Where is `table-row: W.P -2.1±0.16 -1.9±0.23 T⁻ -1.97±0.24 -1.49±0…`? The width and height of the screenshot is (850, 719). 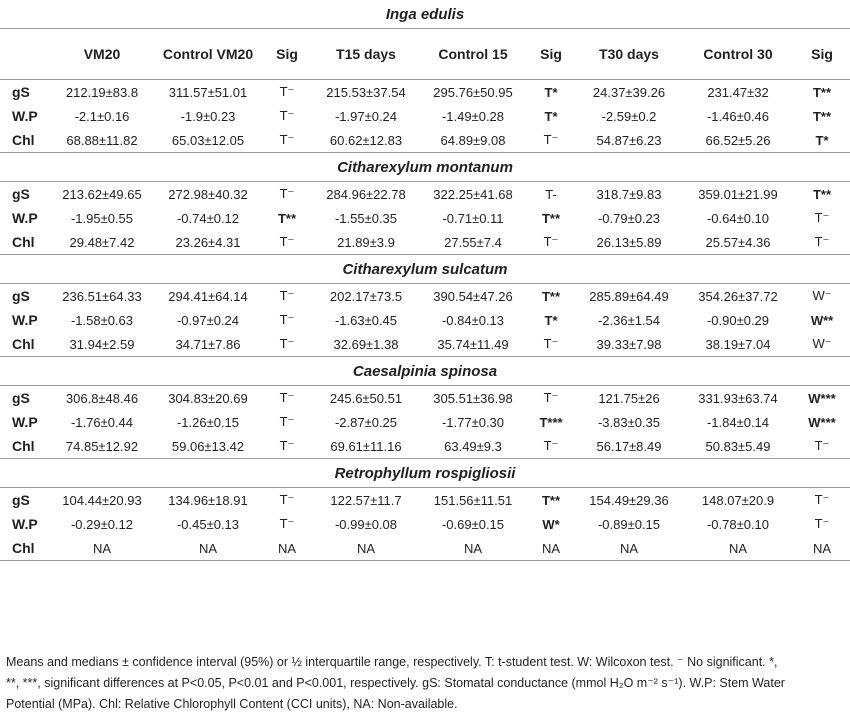 table-row: W.P -2.1±0.16 -1.9±0.23 T⁻ -1.97±0.24 -1.49±0… is located at coordinates (425, 116).